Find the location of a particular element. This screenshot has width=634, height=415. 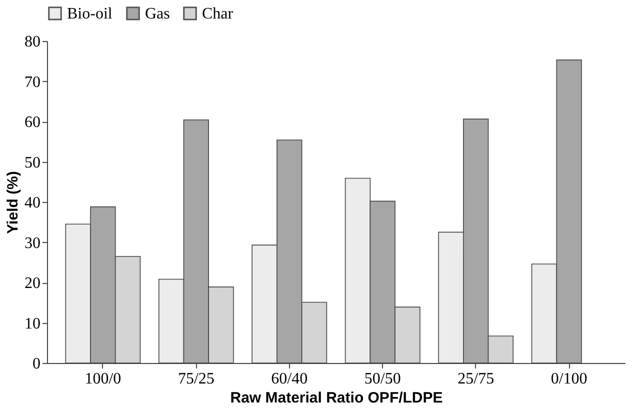

legend-label: Bio-oil is located at coordinates (90, 13).